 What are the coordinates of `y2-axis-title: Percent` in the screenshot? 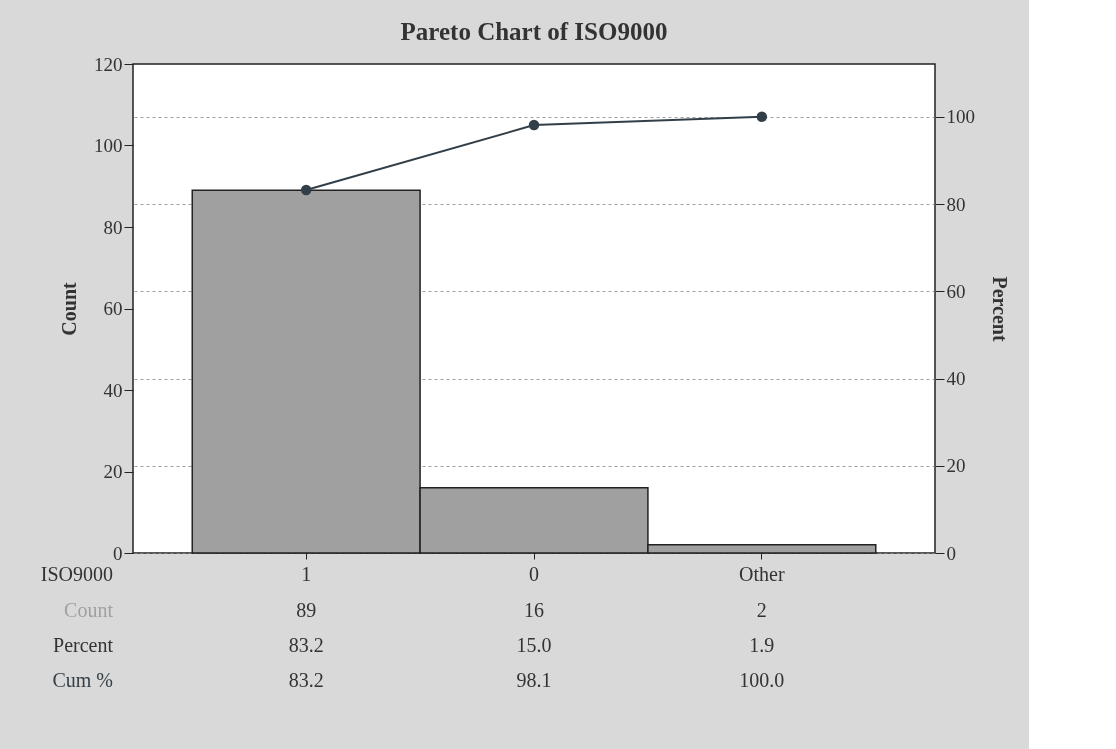 It's located at (1000, 309).